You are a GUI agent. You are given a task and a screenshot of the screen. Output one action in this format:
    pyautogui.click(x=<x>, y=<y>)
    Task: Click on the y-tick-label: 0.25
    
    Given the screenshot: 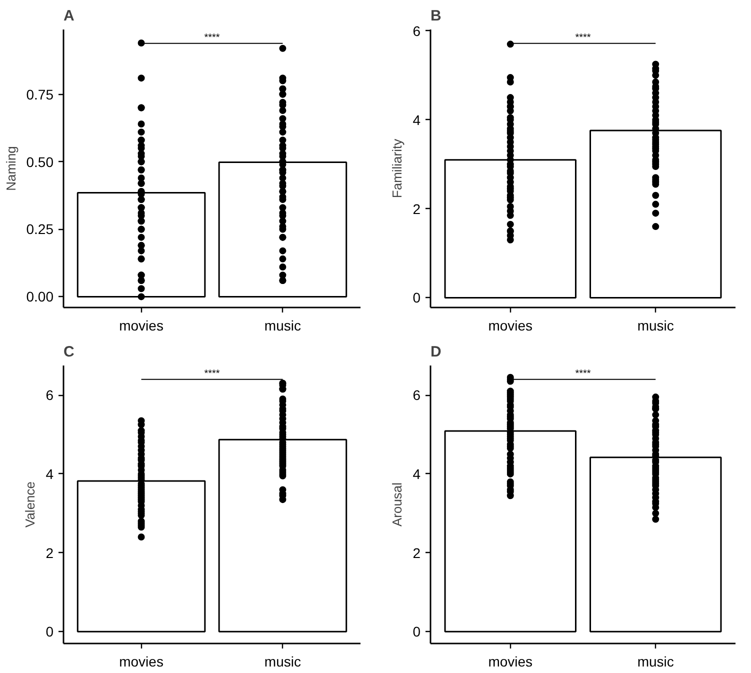 What is the action you would take?
    pyautogui.click(x=40, y=229)
    